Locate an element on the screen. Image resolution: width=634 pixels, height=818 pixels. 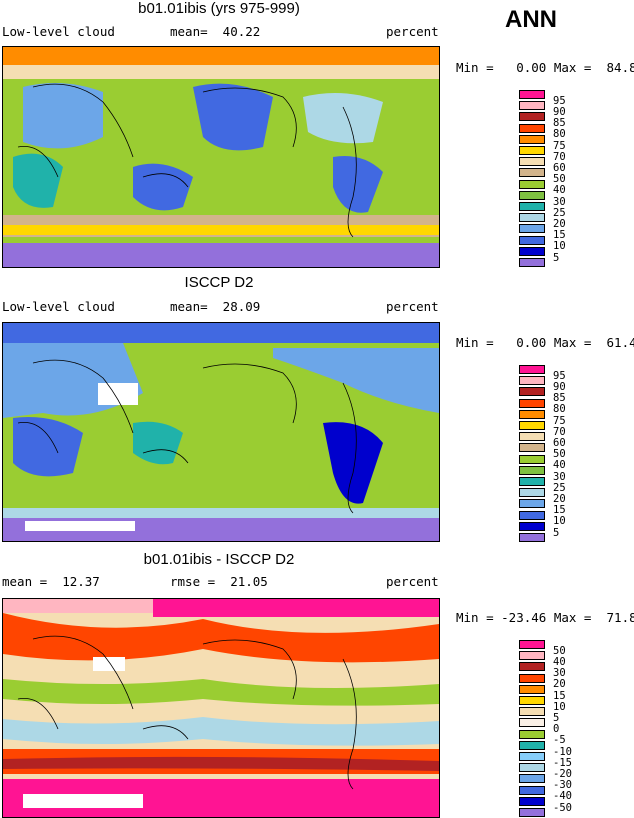
panel-3-units-label: percent is located at coordinates (412, 581).